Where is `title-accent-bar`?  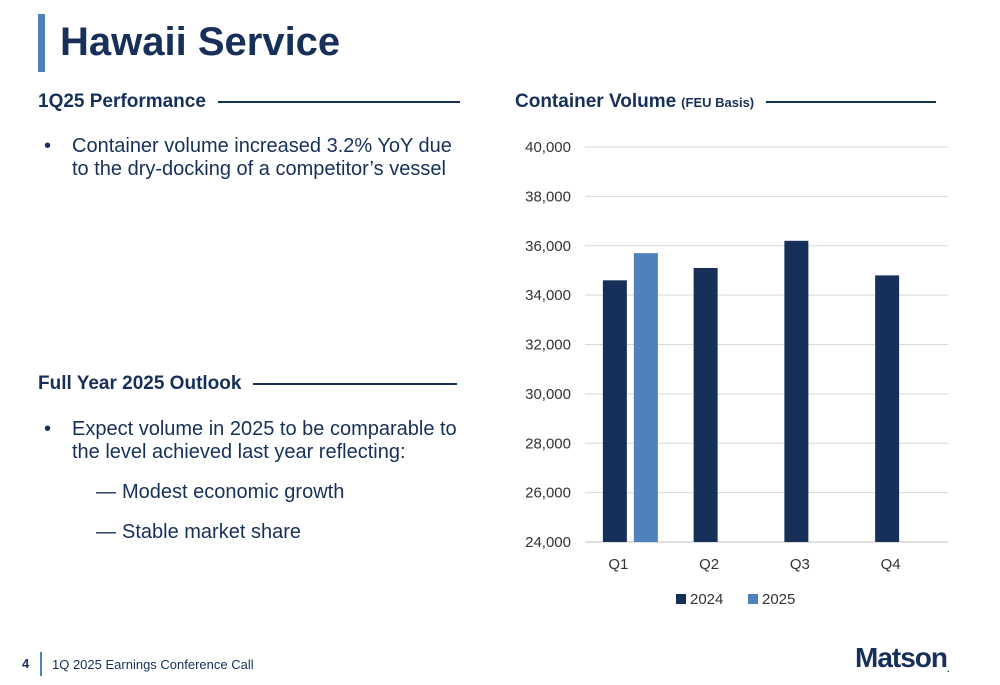
title-accent-bar is located at coordinates (41, 43).